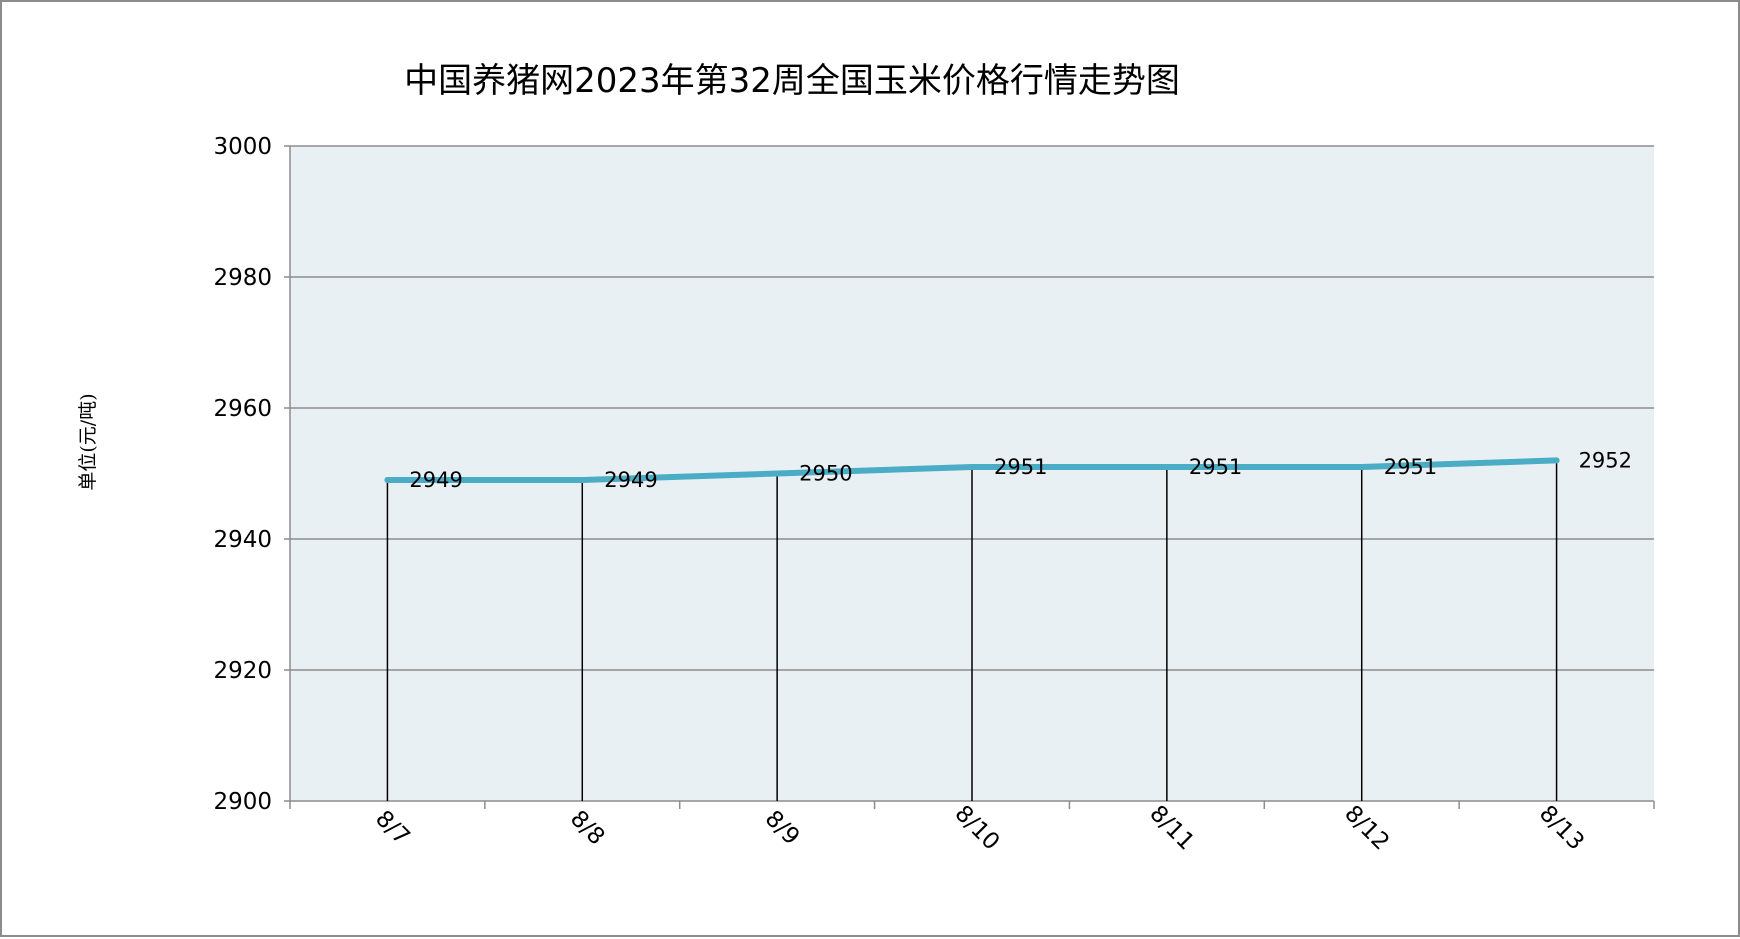  I want to click on y-tick-label: 2900, so click(242, 802).